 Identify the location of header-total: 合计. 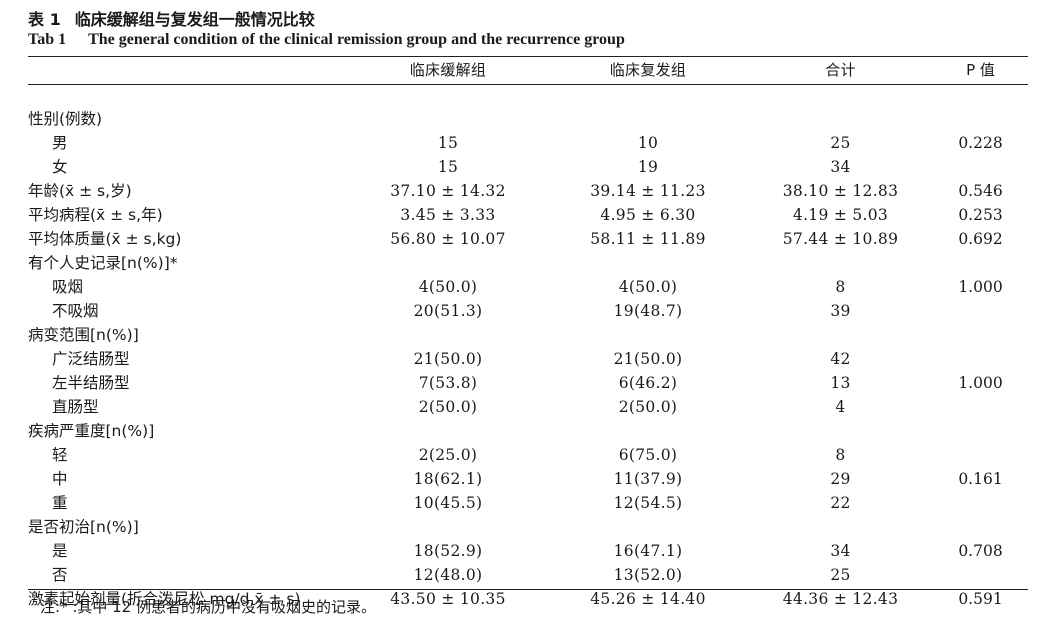
(840, 70).